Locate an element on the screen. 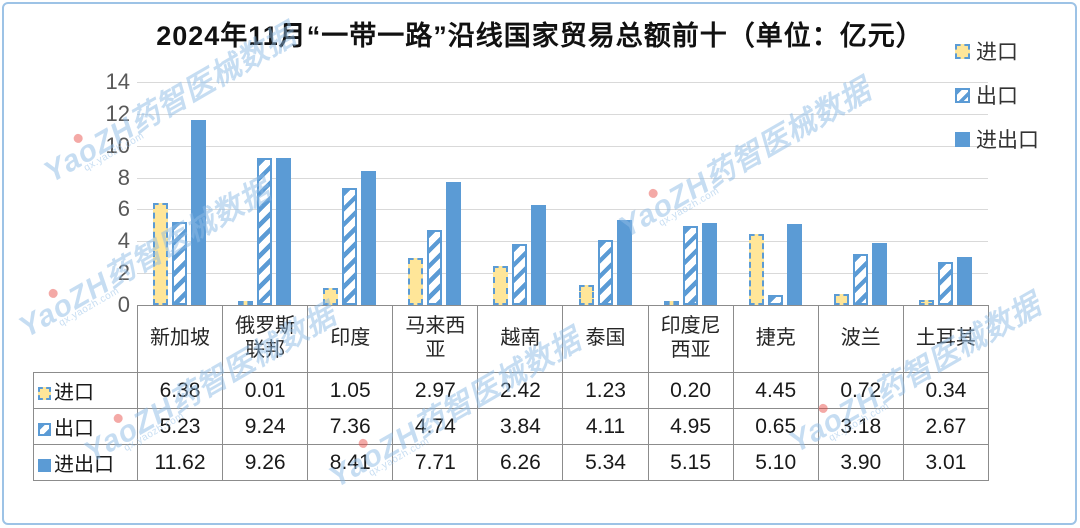 This screenshot has width=1080, height=528. legend-label: 进出口 is located at coordinates (1007, 140).